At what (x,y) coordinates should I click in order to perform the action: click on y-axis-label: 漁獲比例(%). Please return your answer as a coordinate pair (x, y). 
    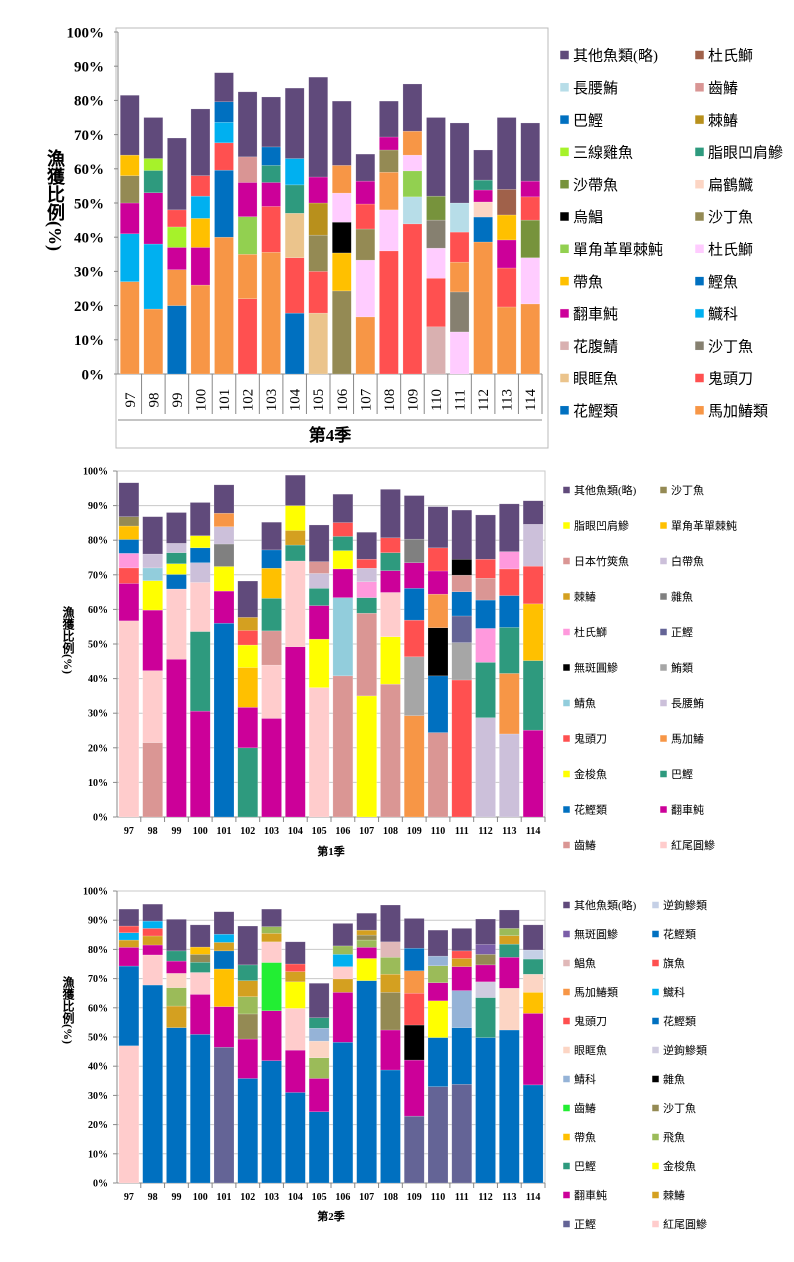
    Looking at the image, I should click on (68, 1009).